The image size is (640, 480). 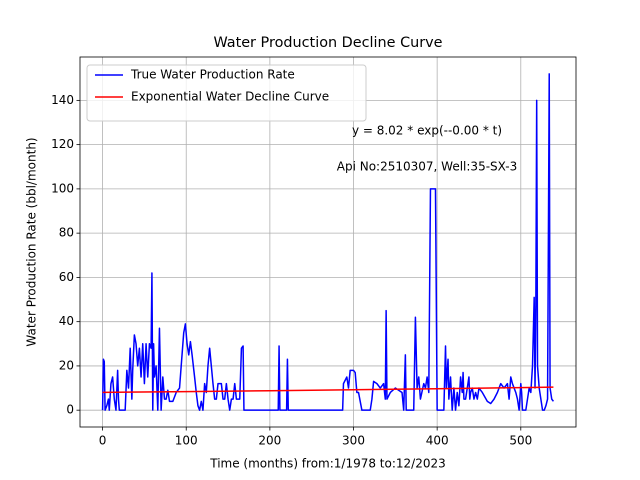 I want to click on y-tick-label: 140, so click(x=62, y=100).